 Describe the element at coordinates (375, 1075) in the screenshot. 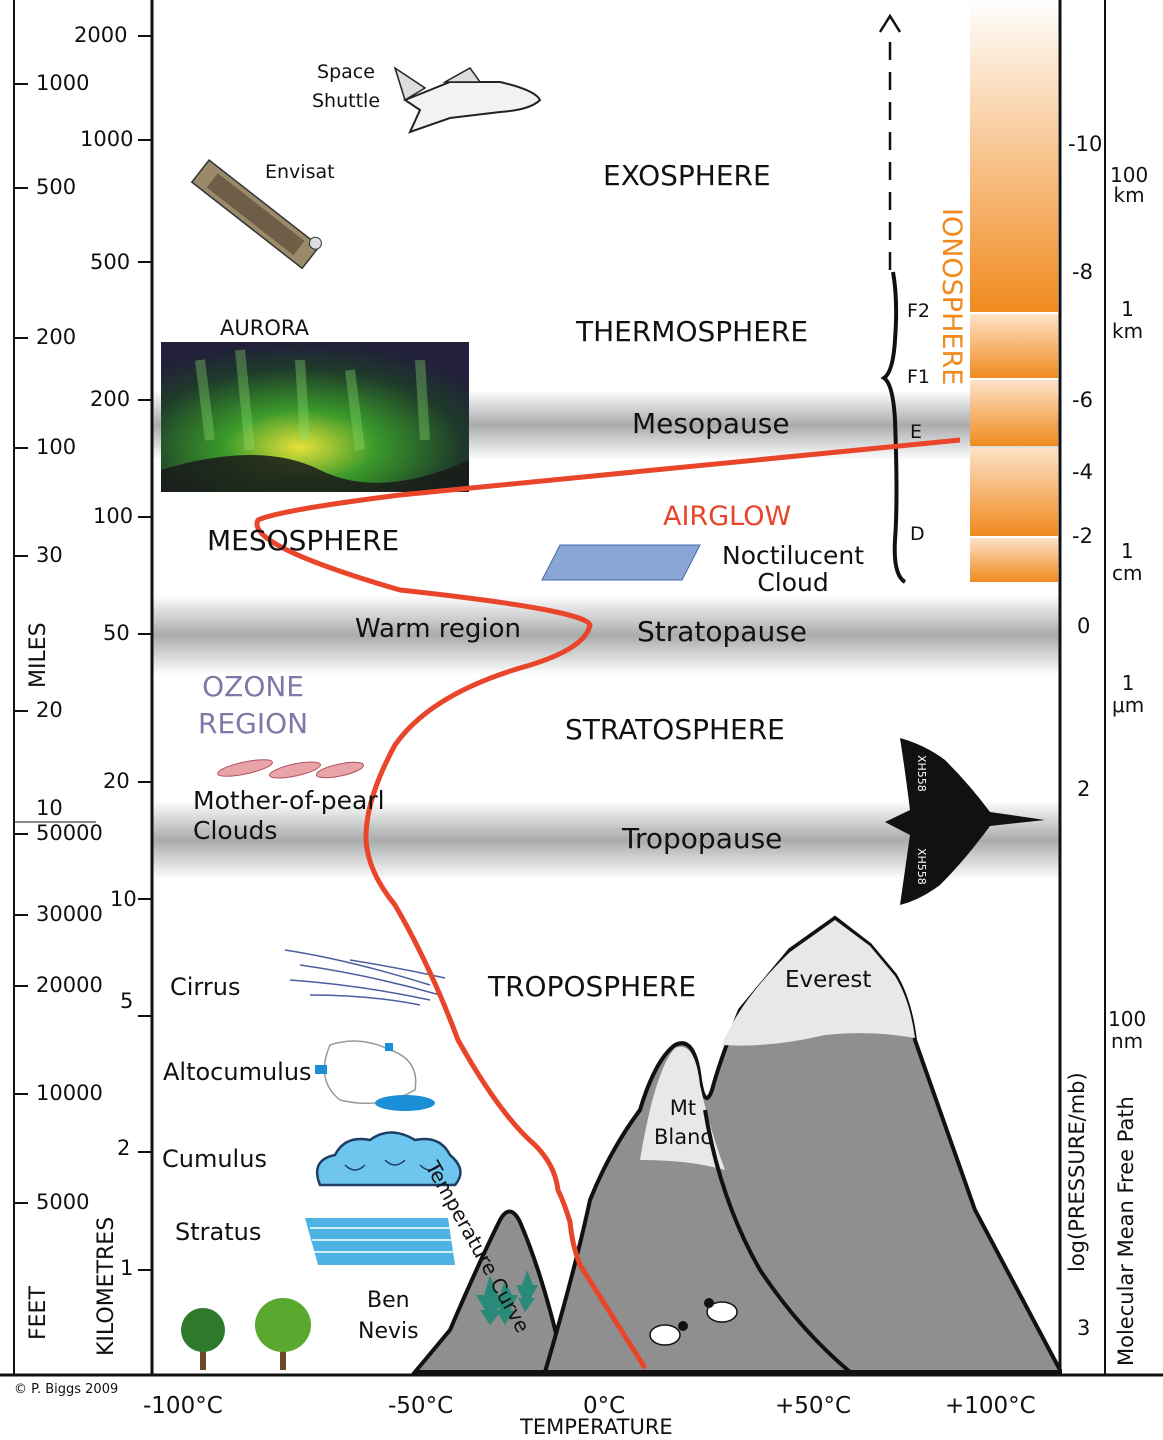

I see `altocumulus-cloud-graphic` at that location.